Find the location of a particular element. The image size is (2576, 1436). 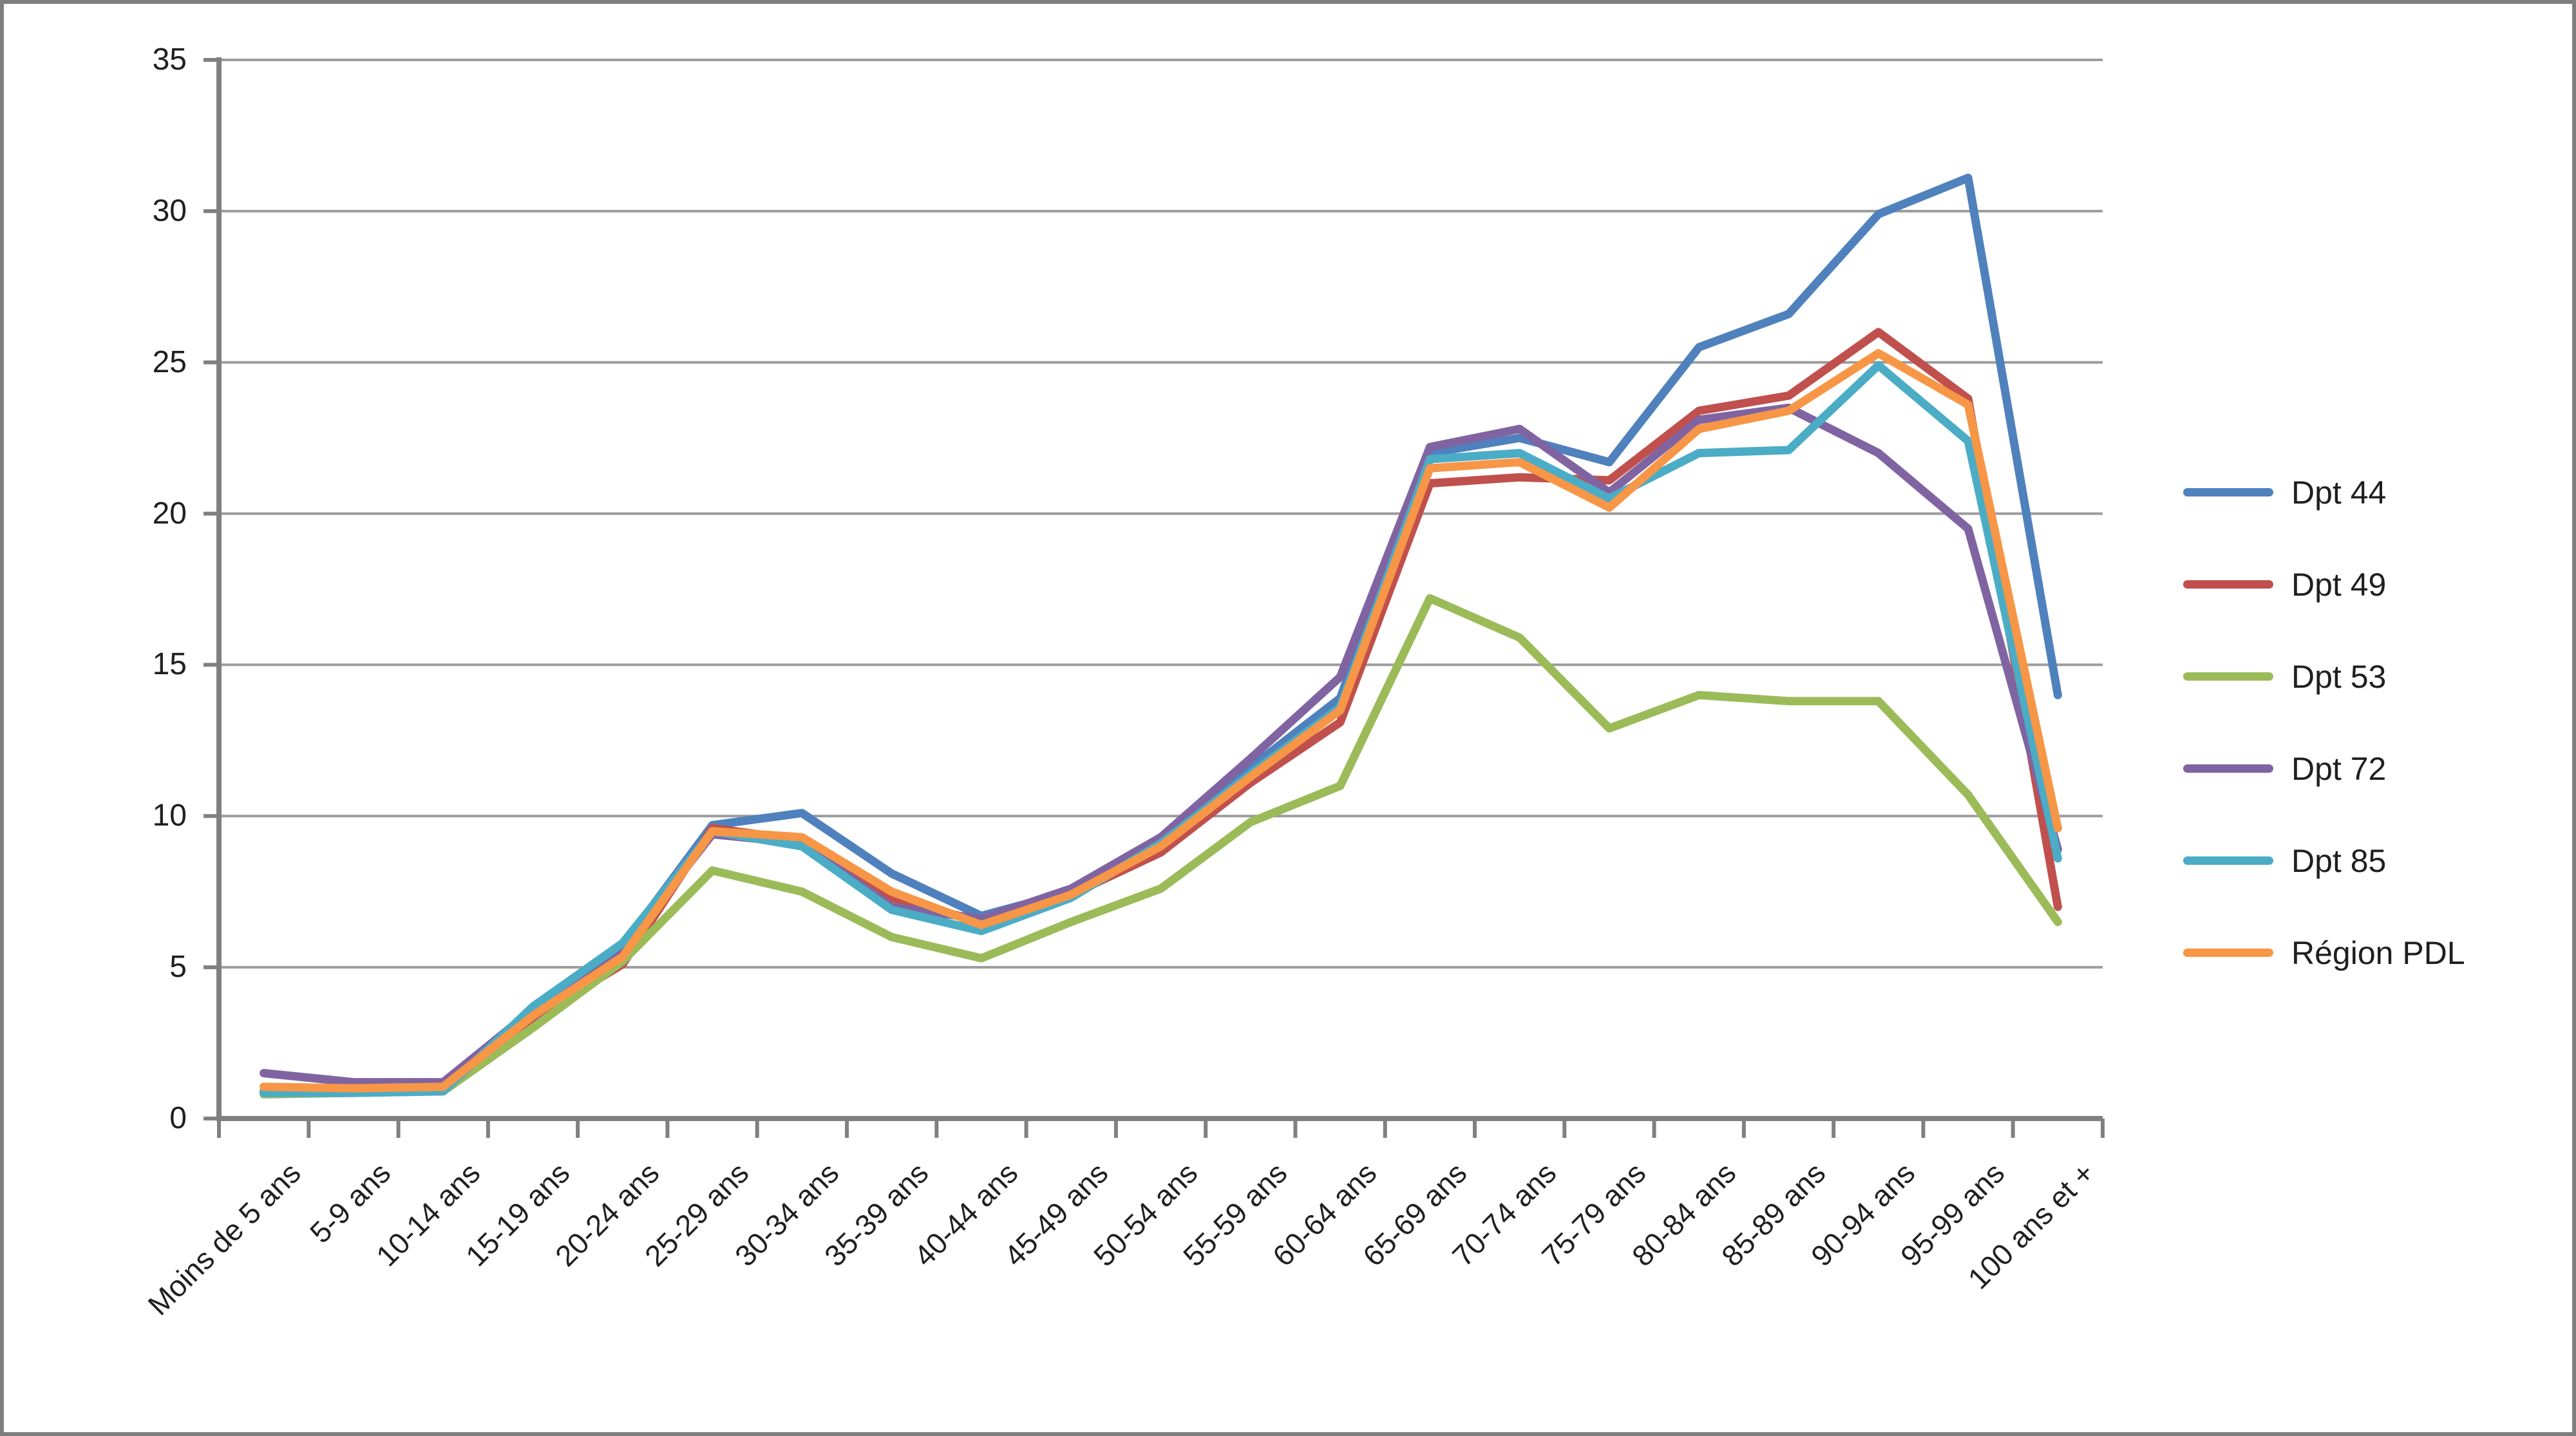

y-axis-label: 20 is located at coordinates (169, 514).